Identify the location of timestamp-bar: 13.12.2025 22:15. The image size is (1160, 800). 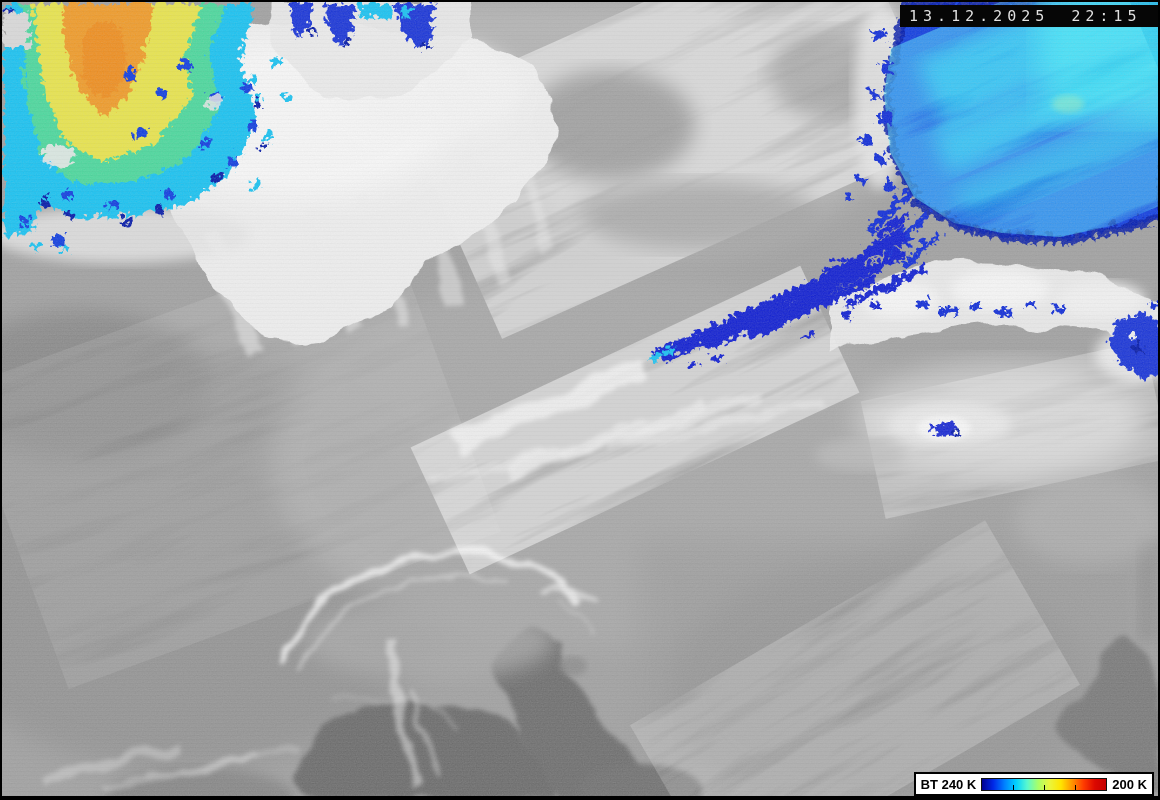
(1029, 16).